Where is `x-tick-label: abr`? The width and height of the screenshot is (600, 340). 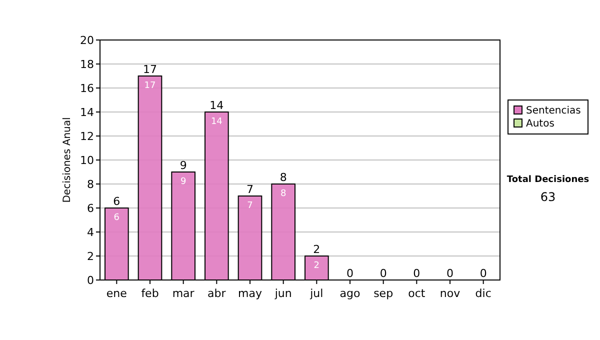
x-tick-label: abr is located at coordinates (217, 293).